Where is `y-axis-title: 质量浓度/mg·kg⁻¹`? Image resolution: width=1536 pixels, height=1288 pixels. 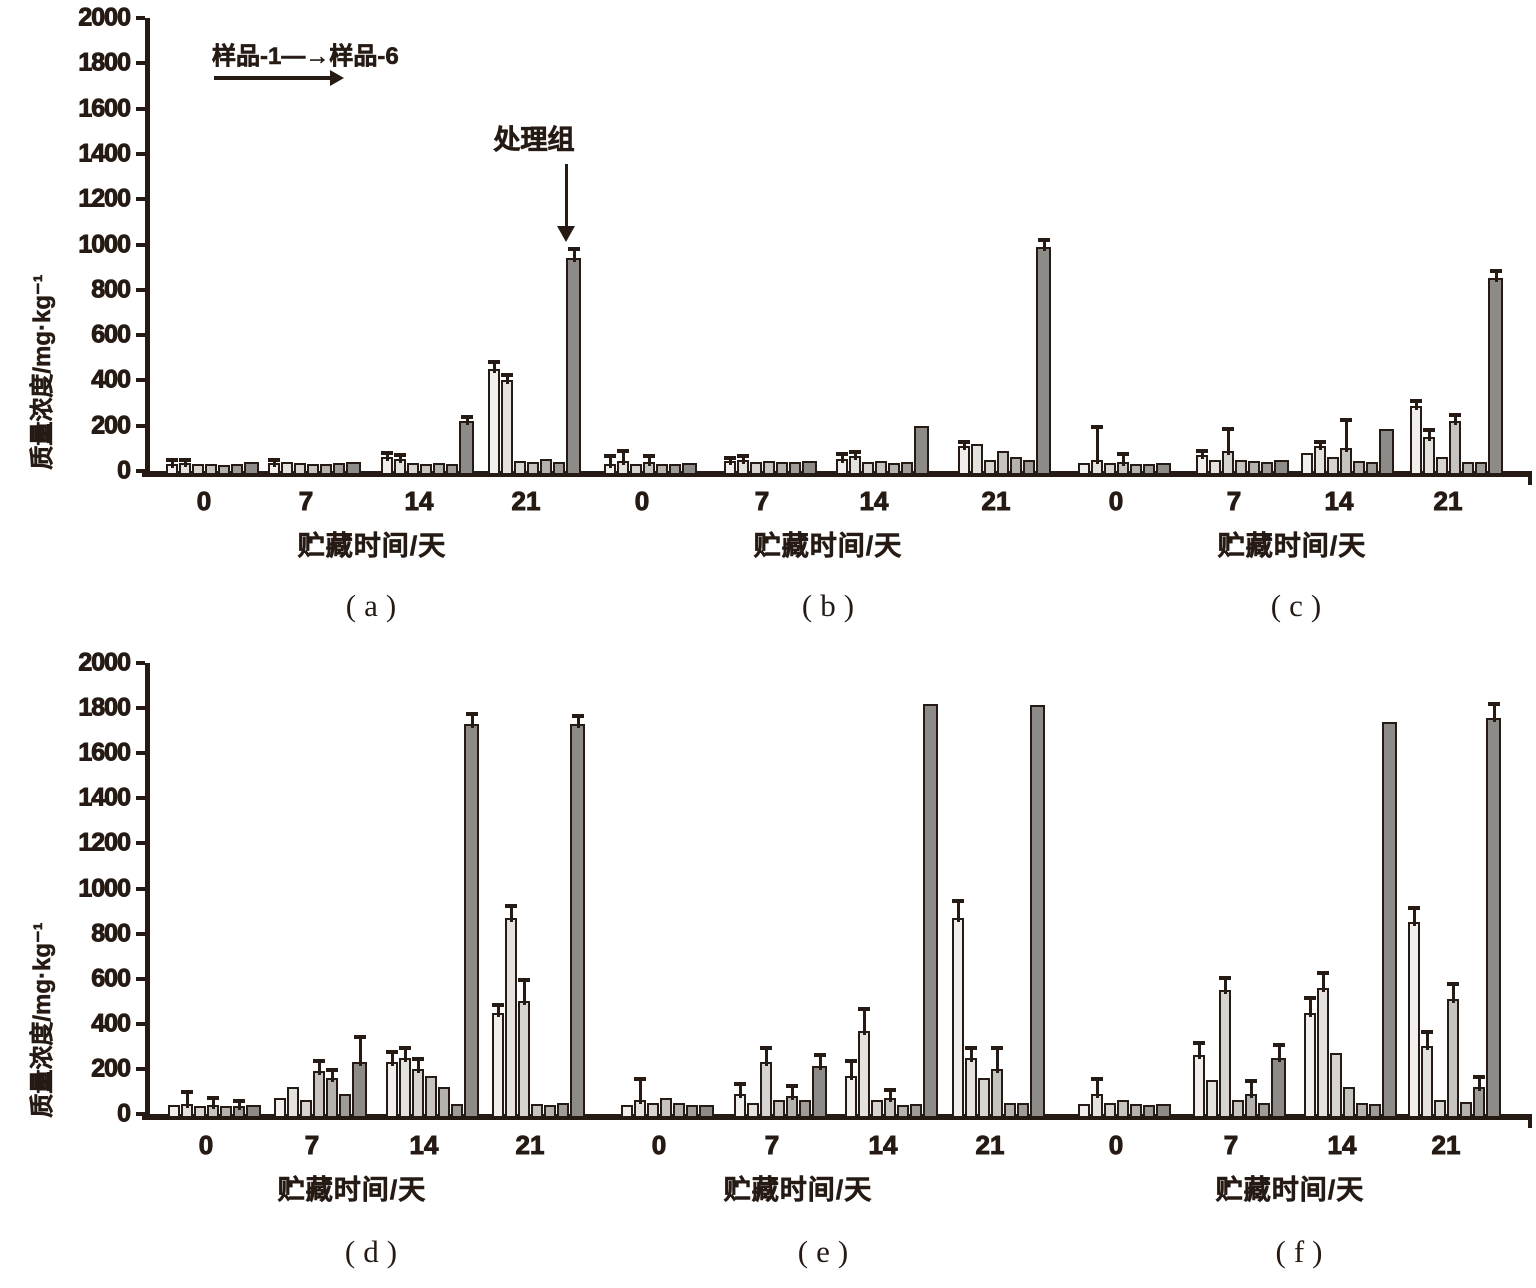 y-axis-title: 质量浓度/mg·kg⁻¹ is located at coordinates (43, 1020).